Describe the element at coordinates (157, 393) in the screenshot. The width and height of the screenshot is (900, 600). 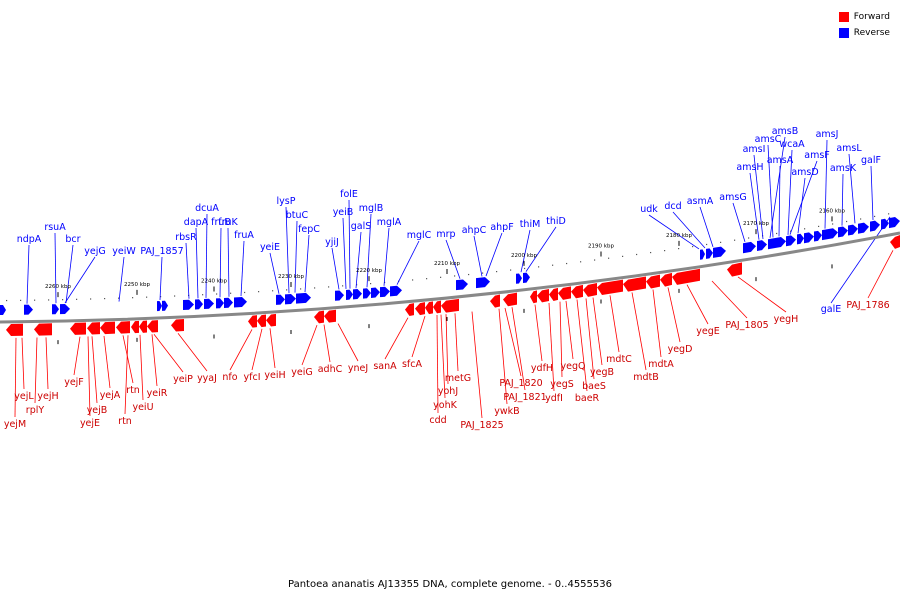
I see `forward-gene-label: yeiR` at that location.